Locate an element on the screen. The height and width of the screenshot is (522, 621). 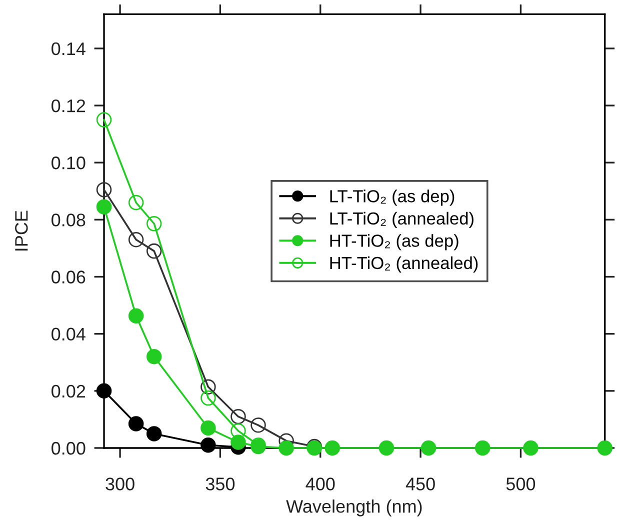
x-tick-label: 450 is located at coordinates (420, 484).